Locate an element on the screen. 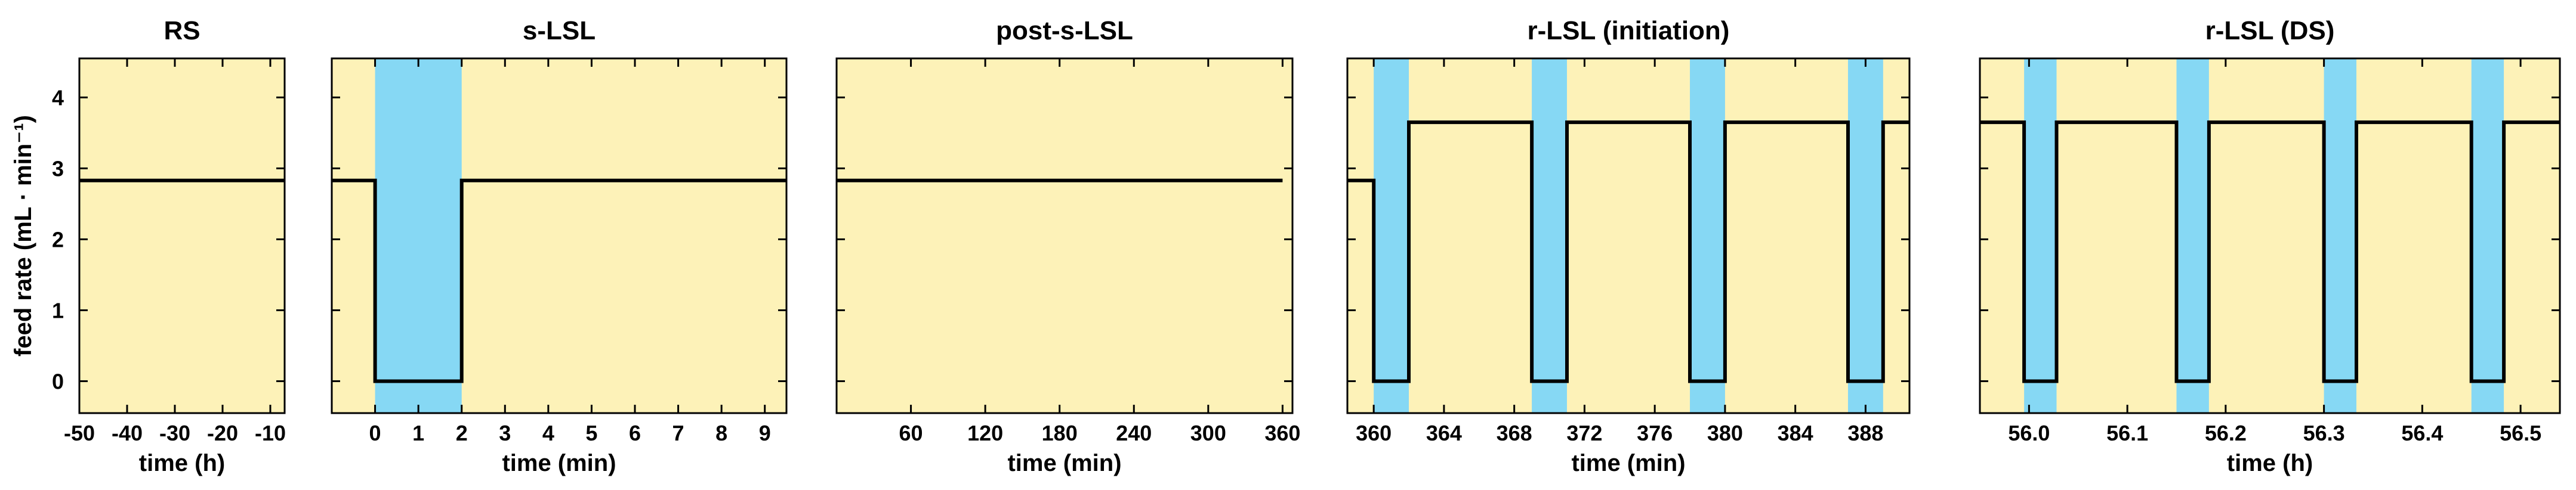 This screenshot has height=490, width=2576. chart-5-xlabel: time (h) is located at coordinates (2270, 463).